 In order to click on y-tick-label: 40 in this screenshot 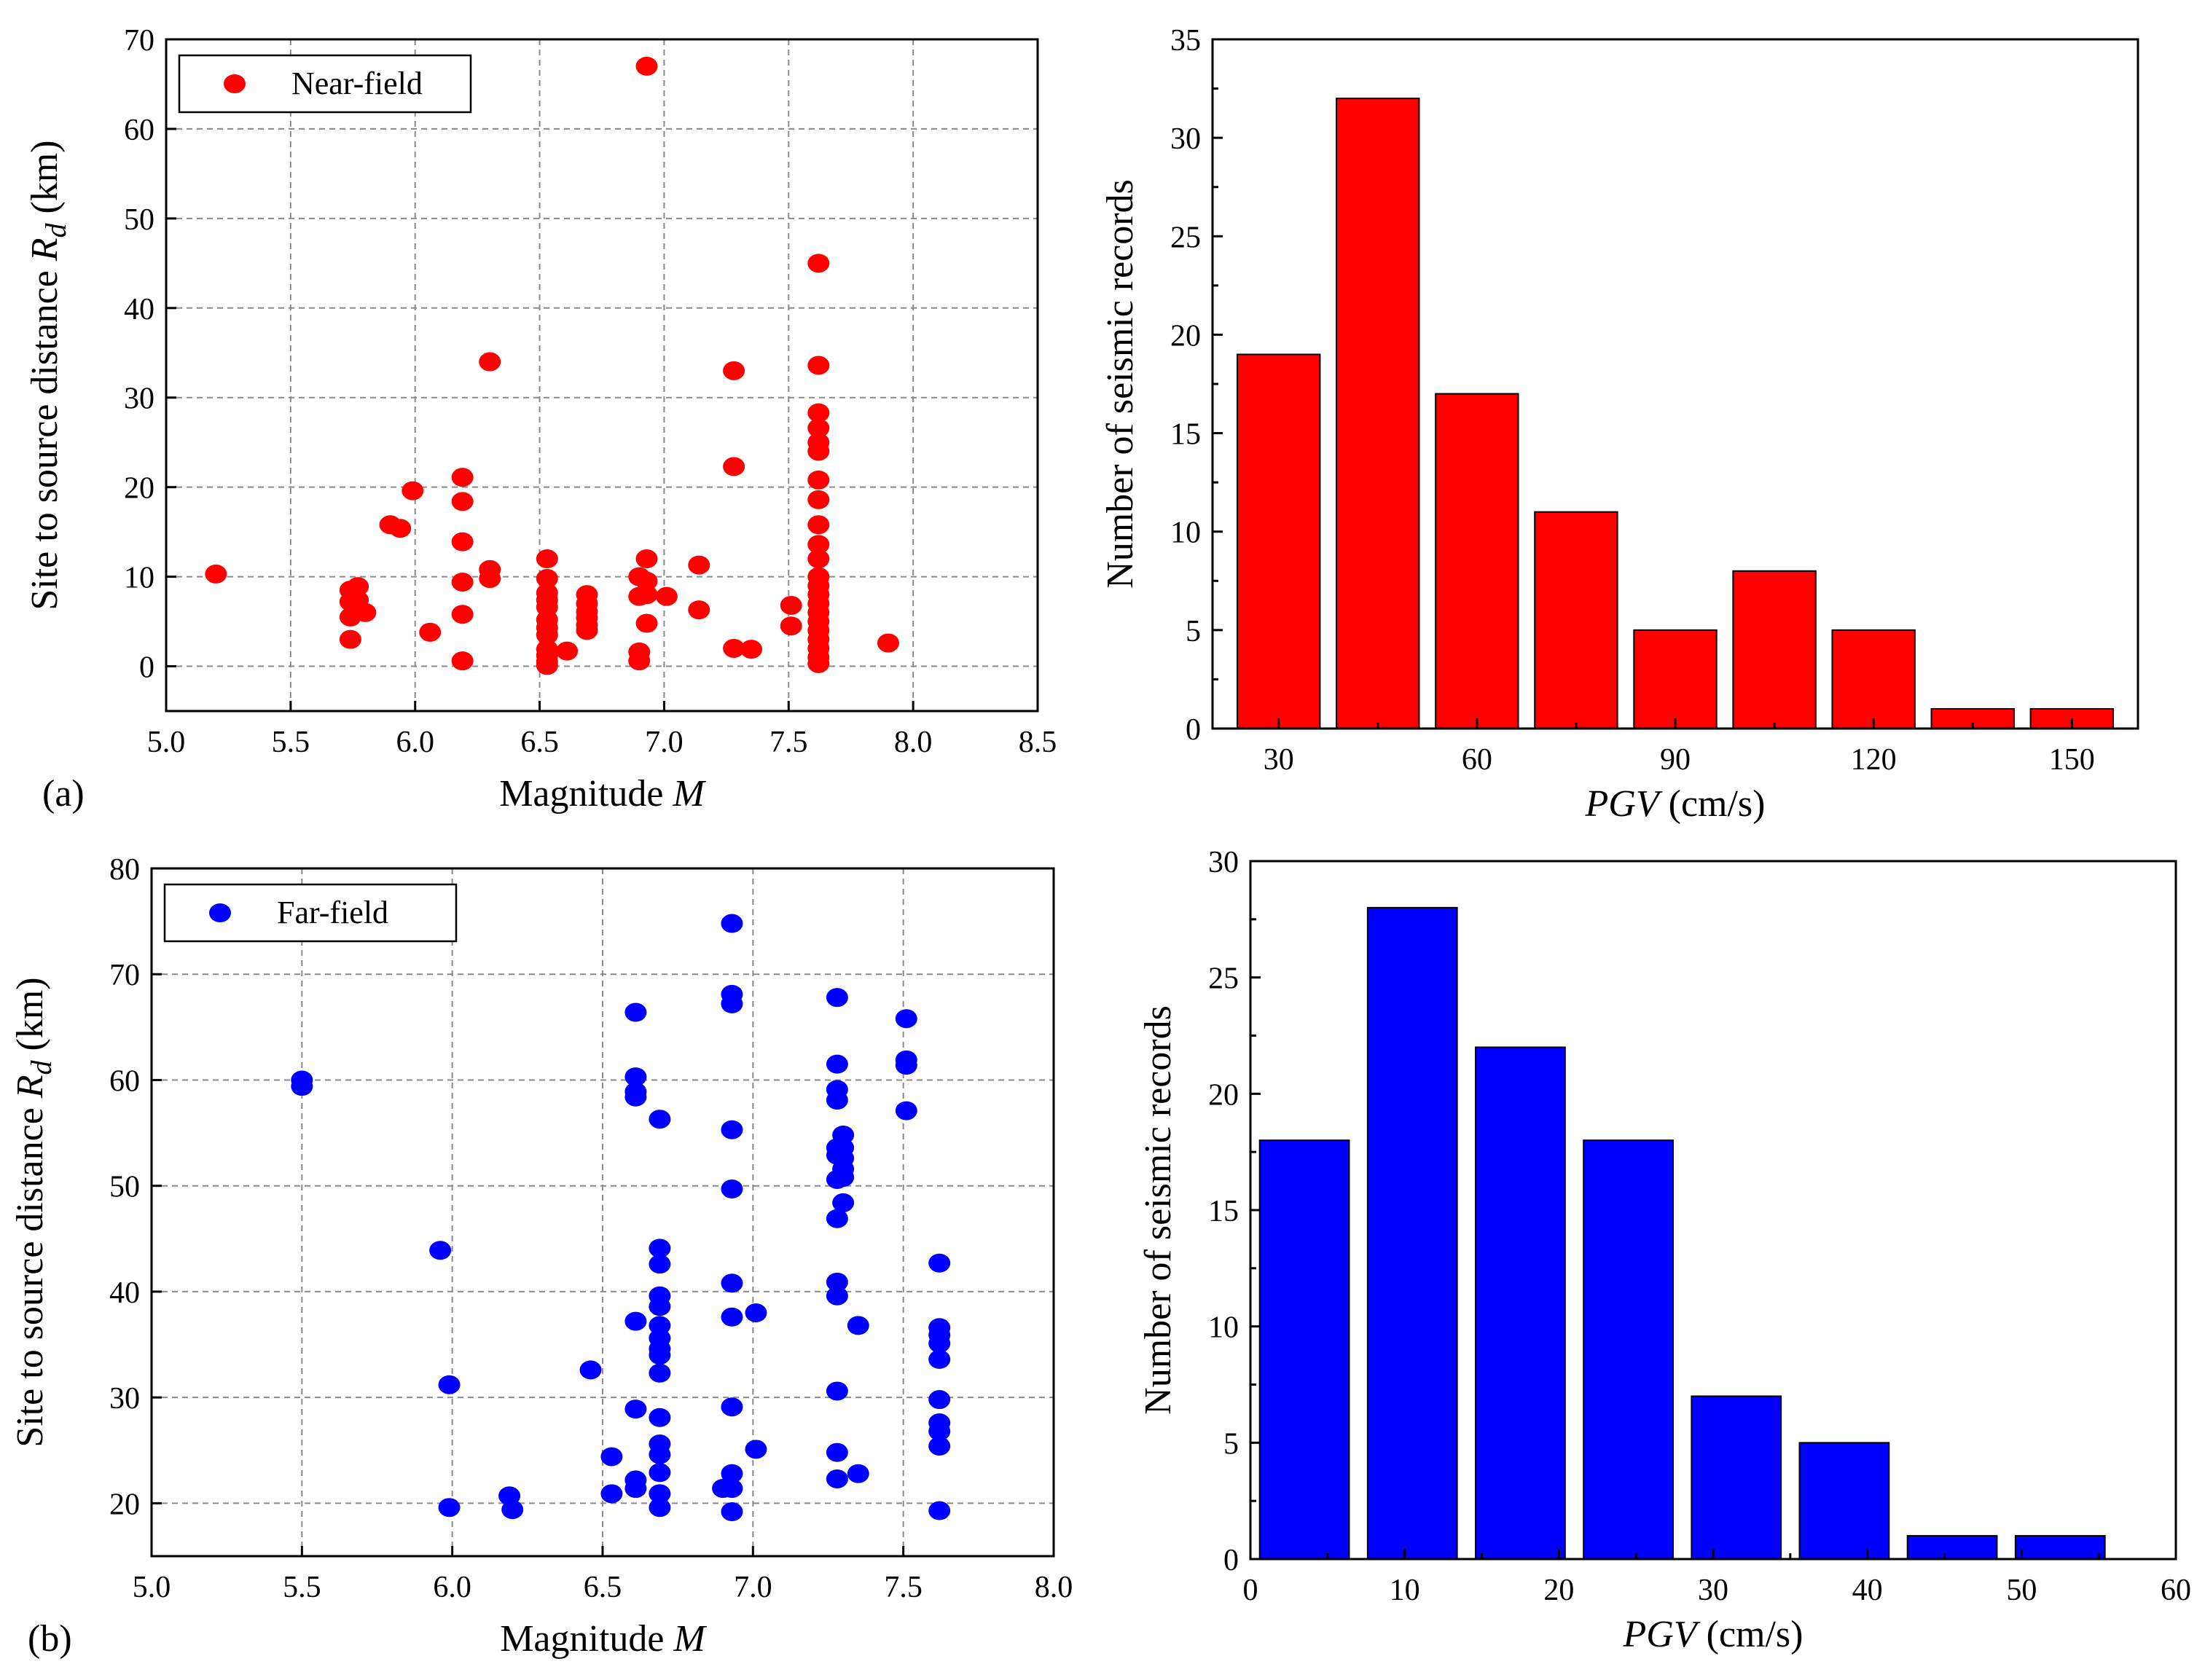, I will do `click(139, 309)`.